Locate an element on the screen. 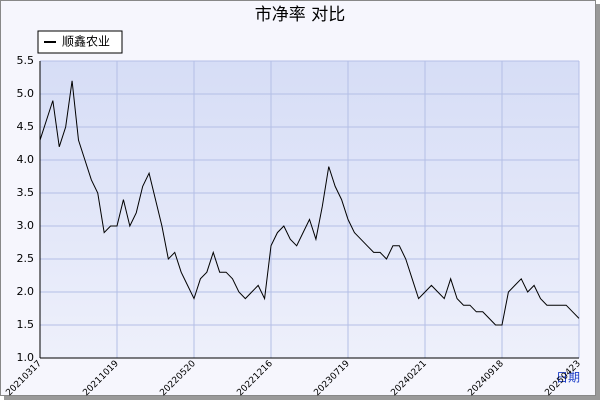 The width and height of the screenshot is (600, 400). chart-title: 市净率 对比 is located at coordinates (300, 15).